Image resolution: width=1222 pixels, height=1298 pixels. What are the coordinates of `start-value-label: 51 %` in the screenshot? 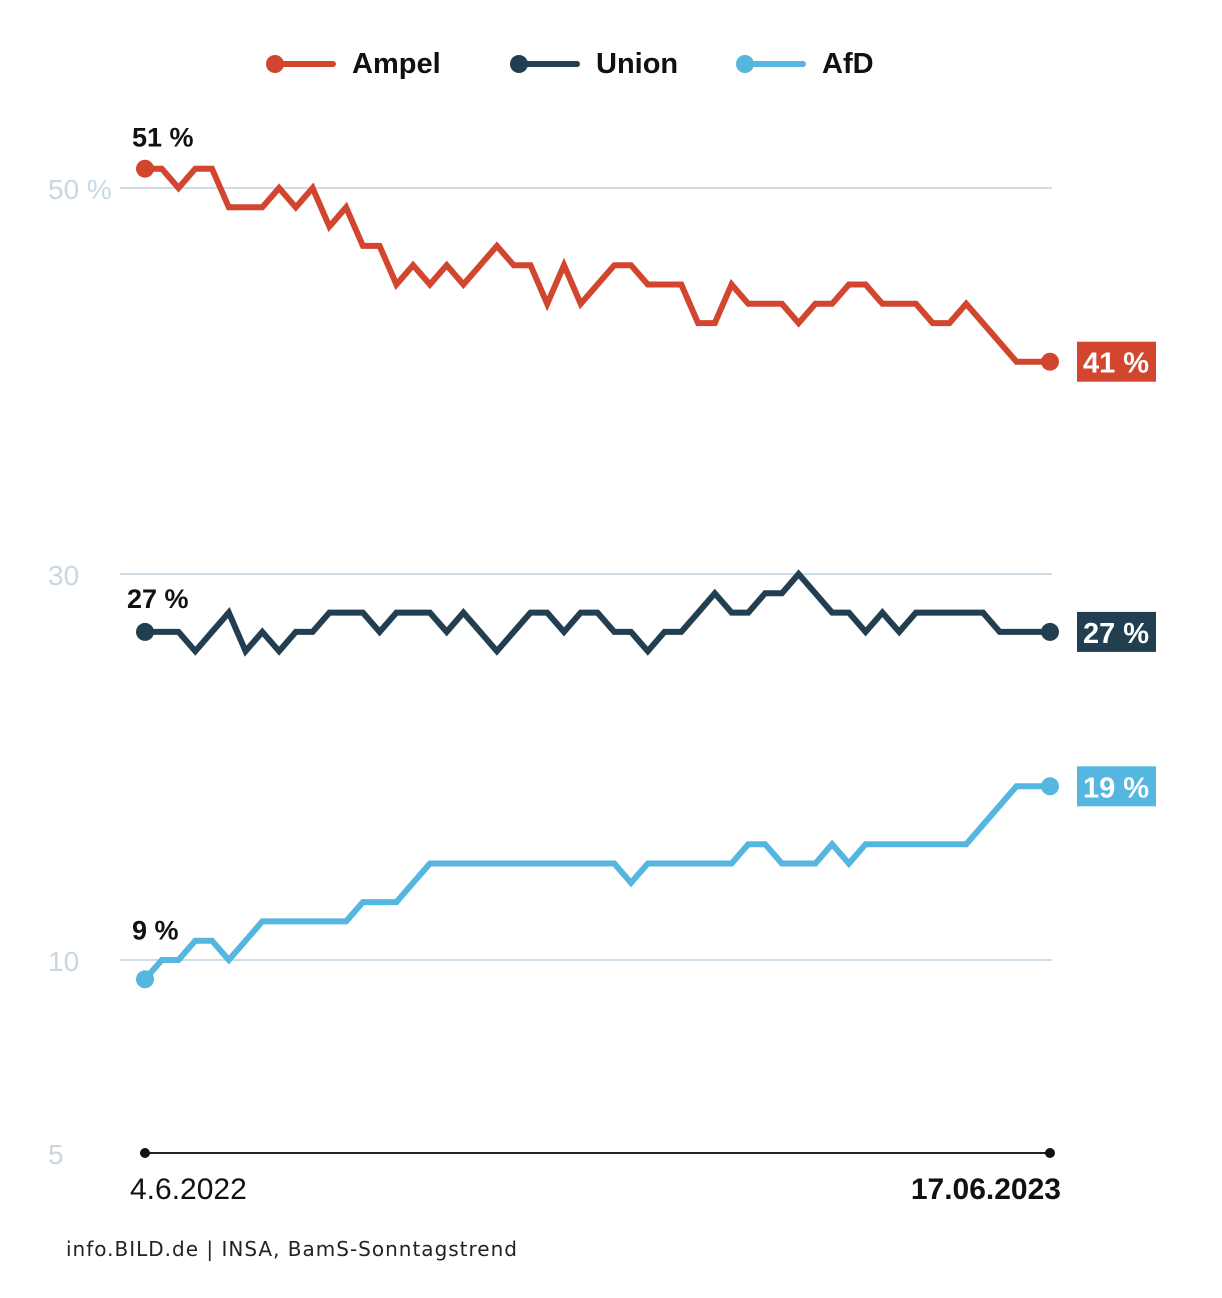 It's located at (163, 138).